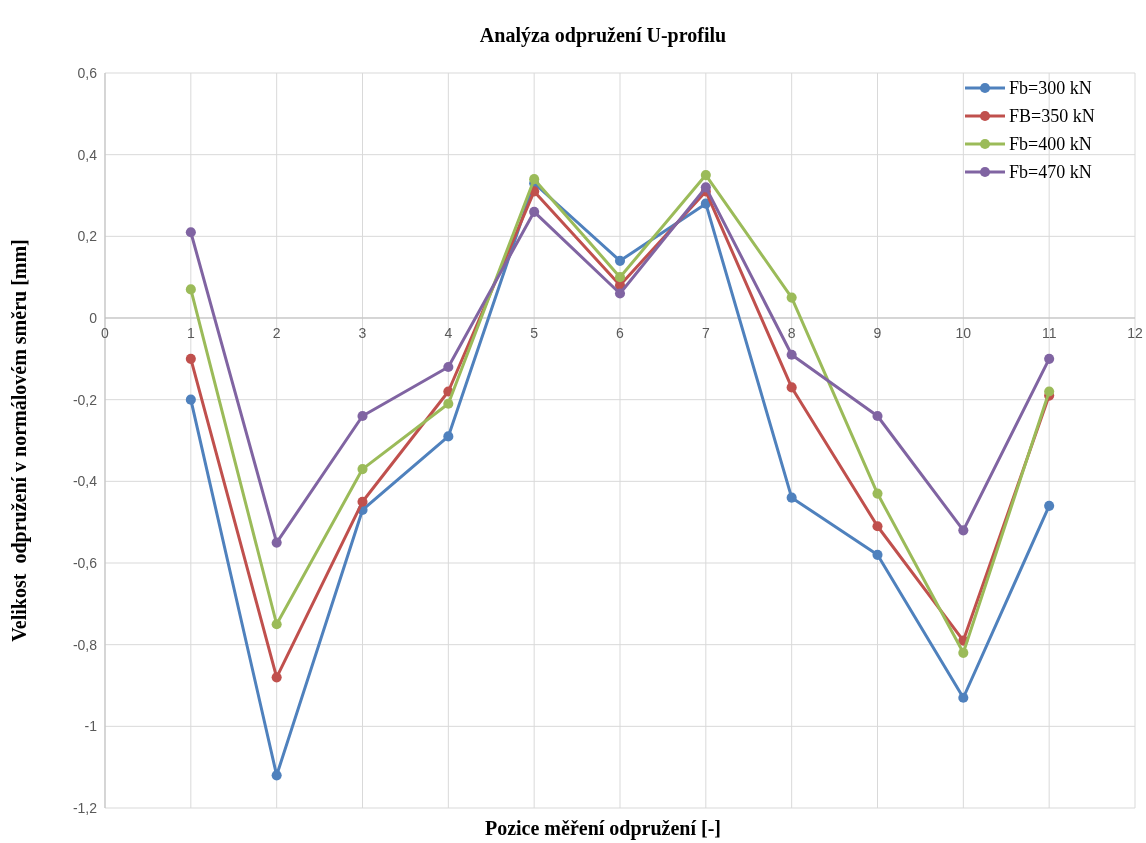 The width and height of the screenshot is (1146, 843). Describe the element at coordinates (87, 236) in the screenshot. I see `y-tick-label: 0,2` at that location.